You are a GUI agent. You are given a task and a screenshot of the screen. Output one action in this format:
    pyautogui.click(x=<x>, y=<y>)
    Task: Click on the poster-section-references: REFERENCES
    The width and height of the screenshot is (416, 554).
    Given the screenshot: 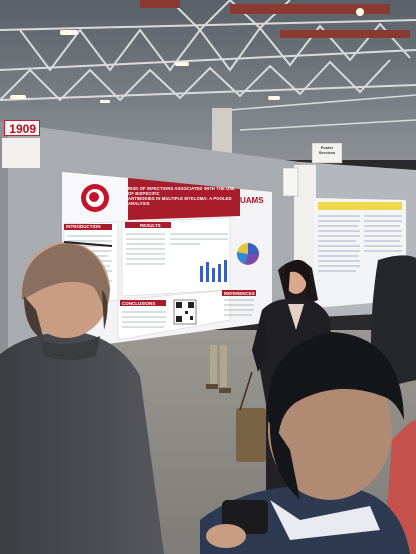 What is the action you would take?
    pyautogui.click(x=239, y=293)
    